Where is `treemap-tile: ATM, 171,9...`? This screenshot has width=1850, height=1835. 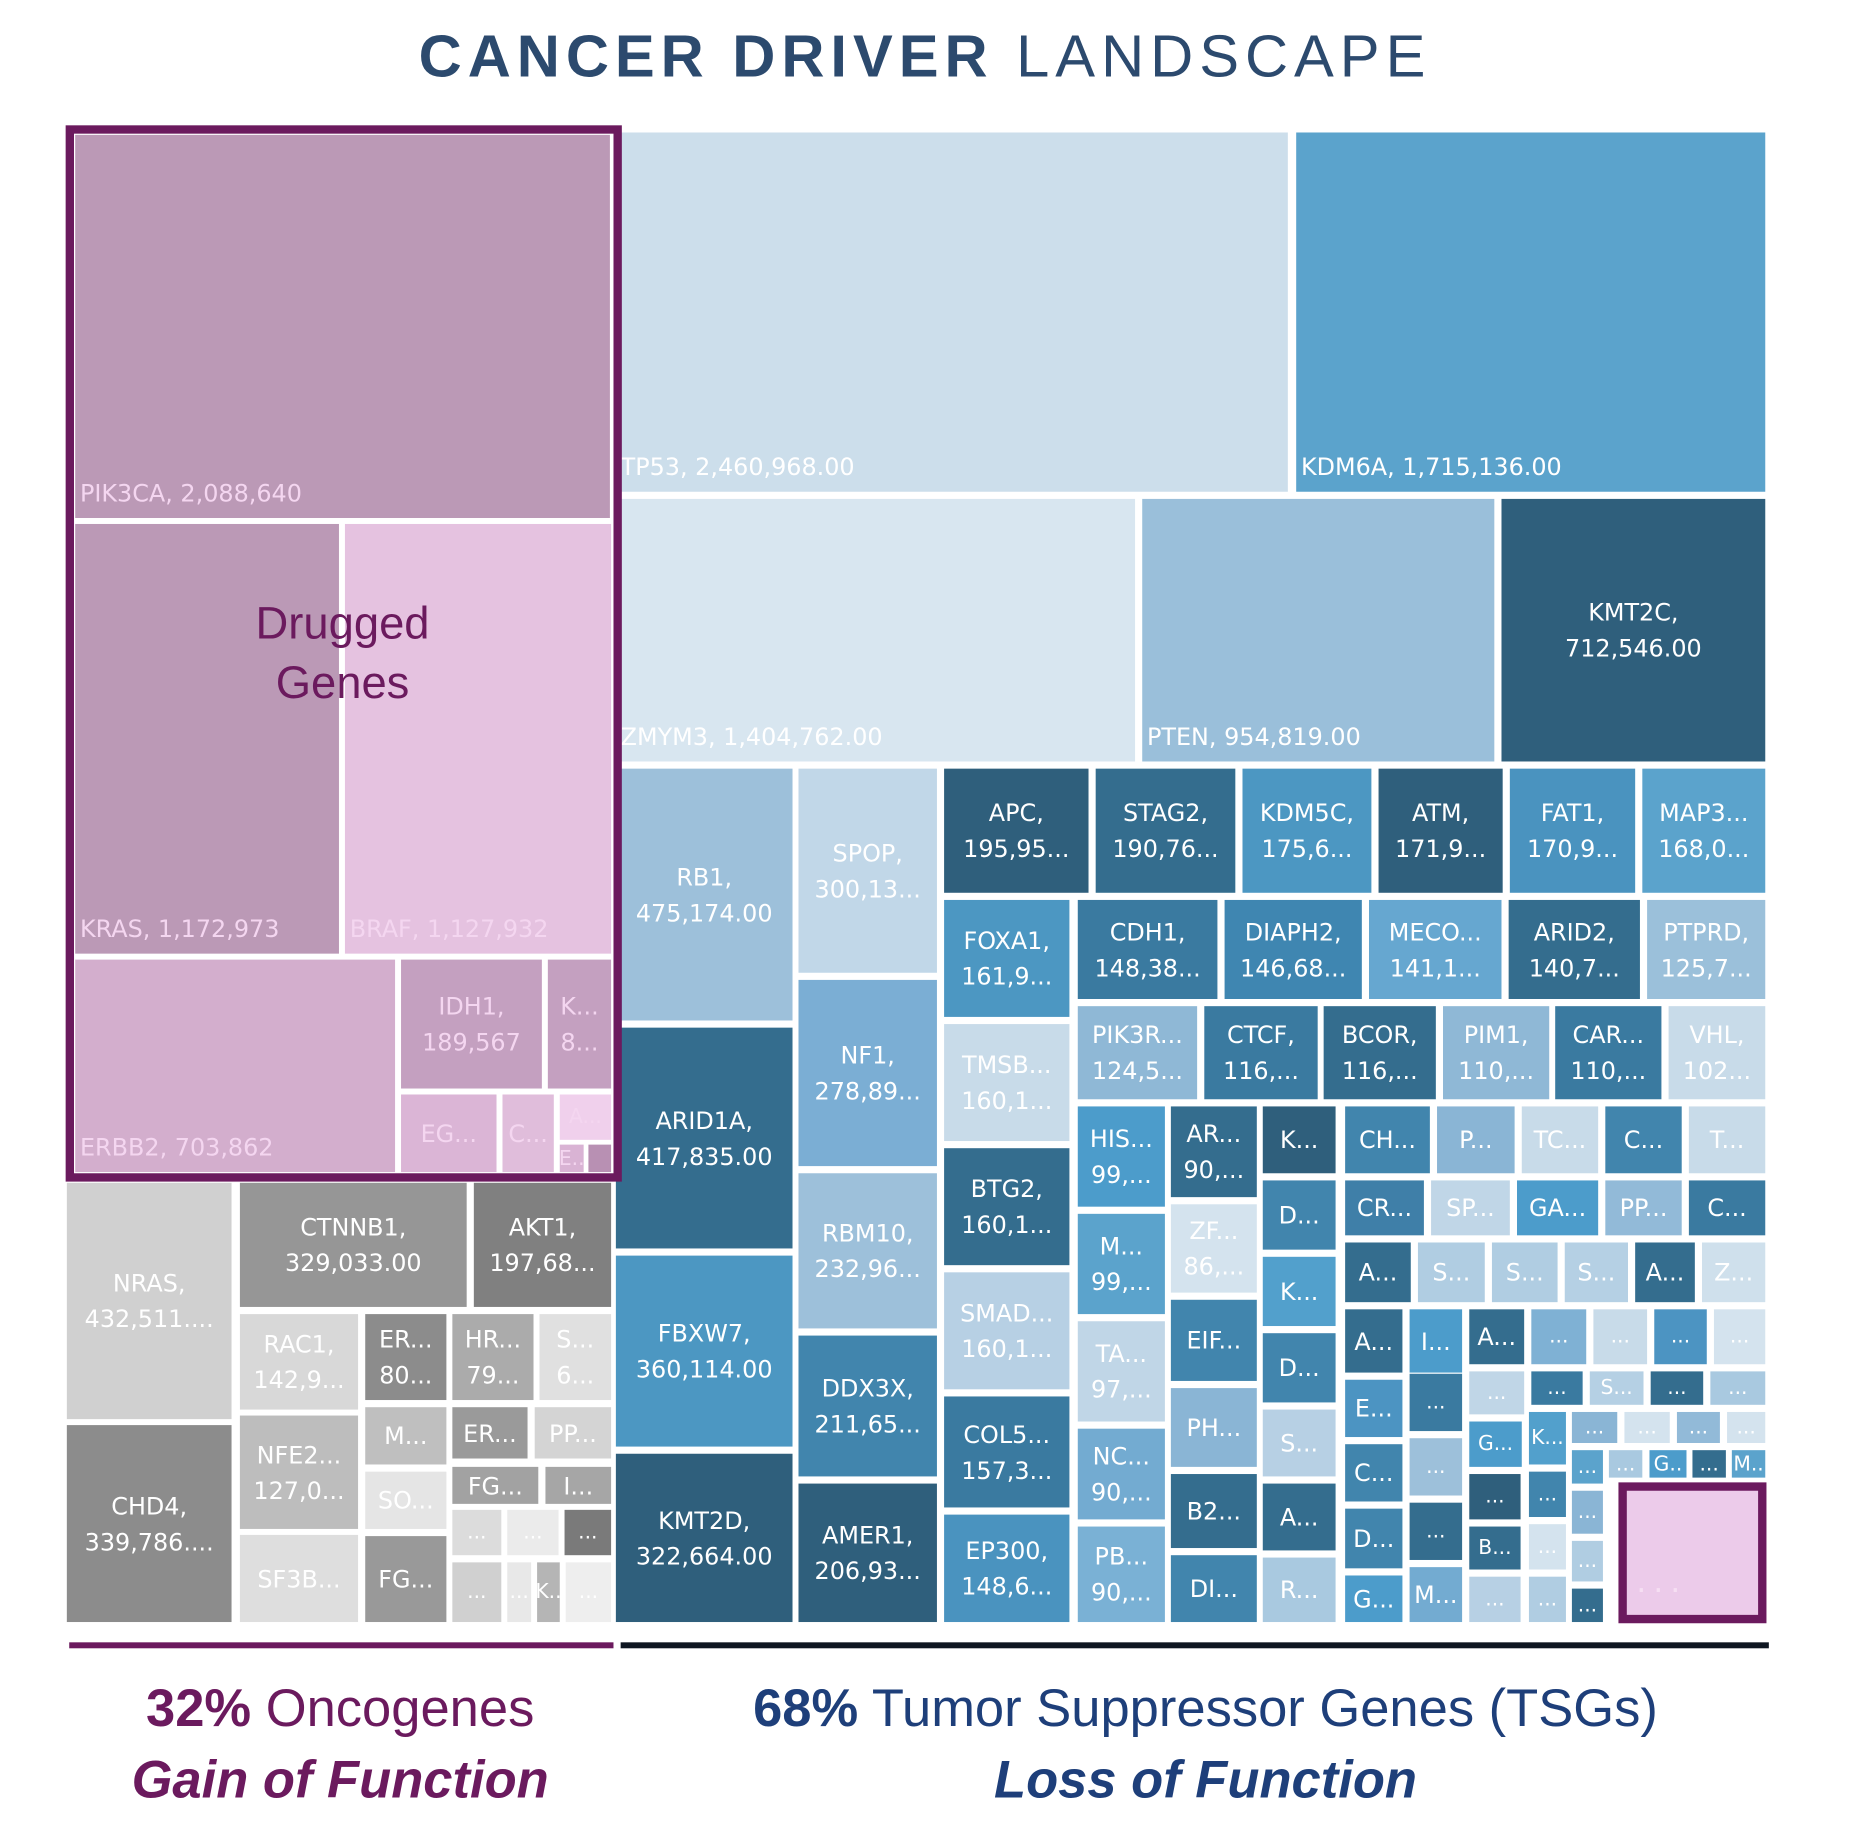
treemap-tile: ATM, 171,9... is located at coordinates (1440, 830).